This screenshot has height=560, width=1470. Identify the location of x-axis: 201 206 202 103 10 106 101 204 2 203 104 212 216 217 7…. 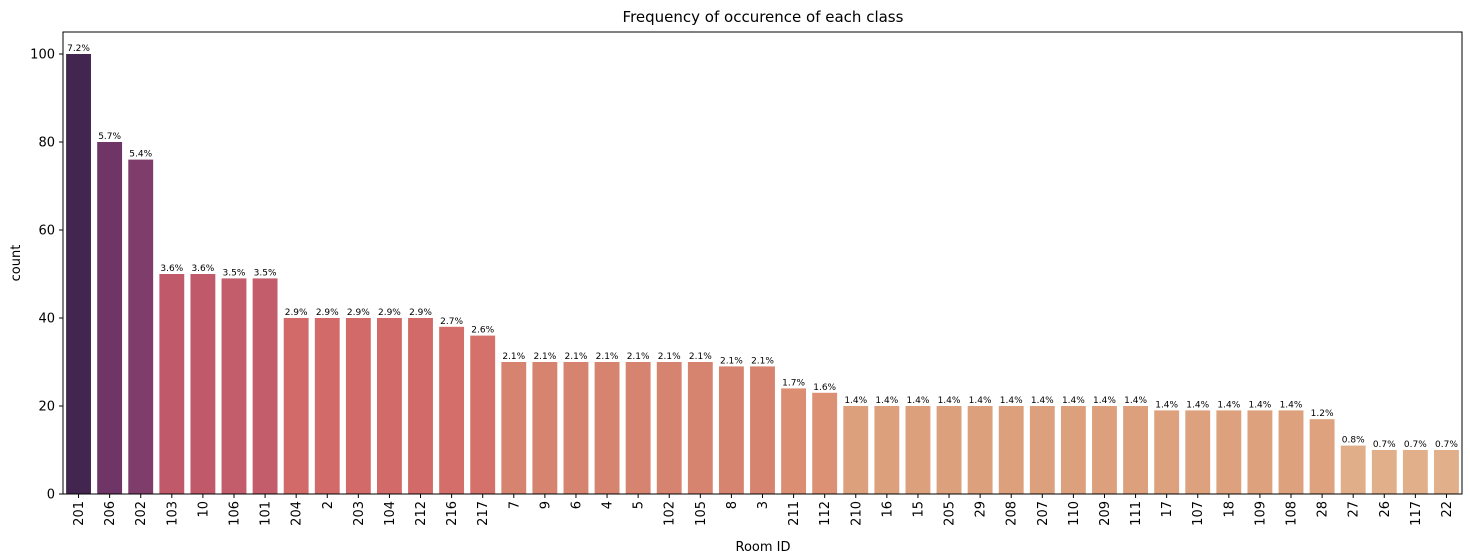
(763, 510).